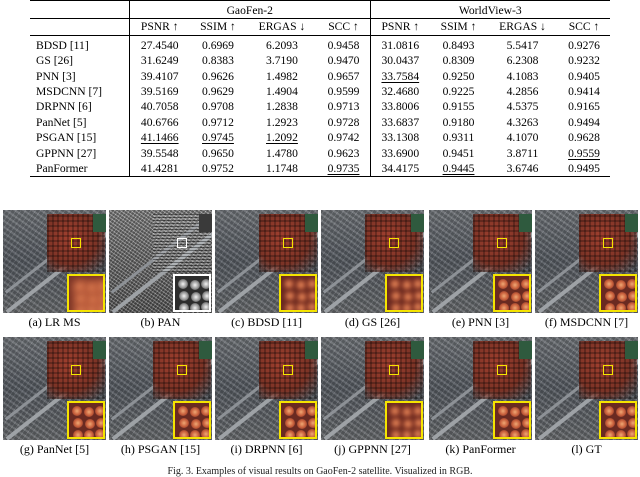  Describe the element at coordinates (400, 138) in the screenshot. I see `metric-value: 33.1308` at that location.